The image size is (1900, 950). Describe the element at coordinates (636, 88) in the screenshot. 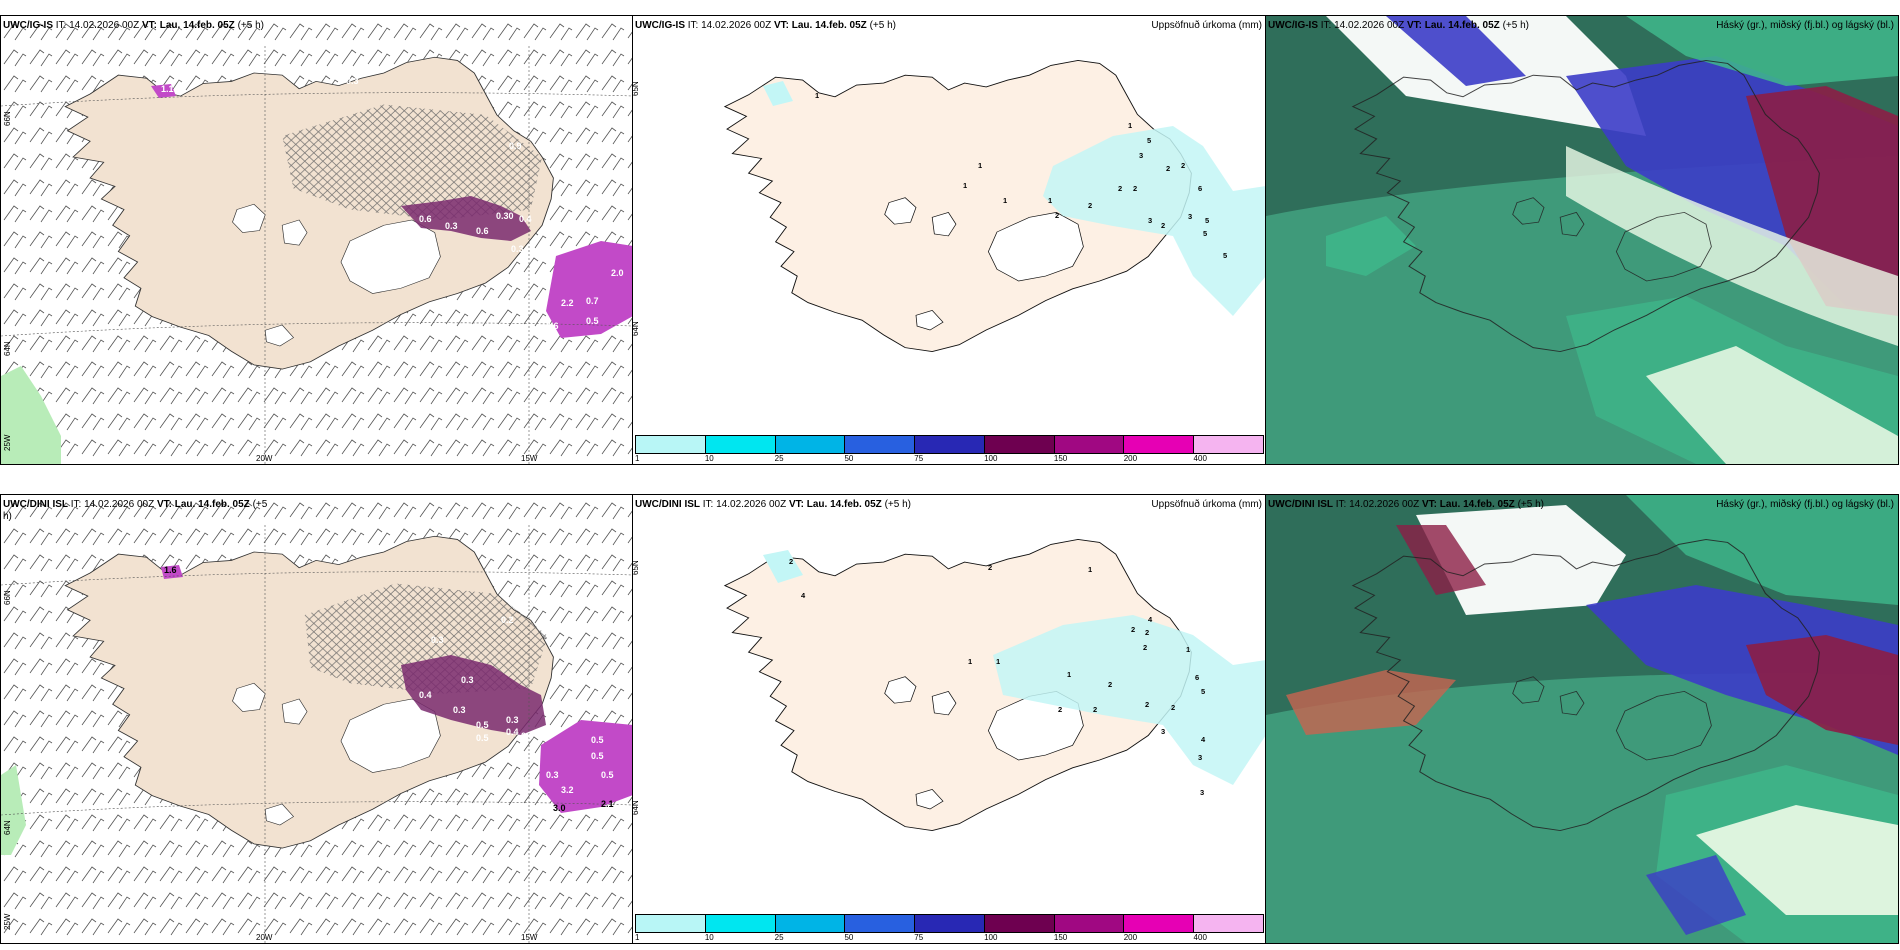

I see `lat-label-65n: 65N` at that location.